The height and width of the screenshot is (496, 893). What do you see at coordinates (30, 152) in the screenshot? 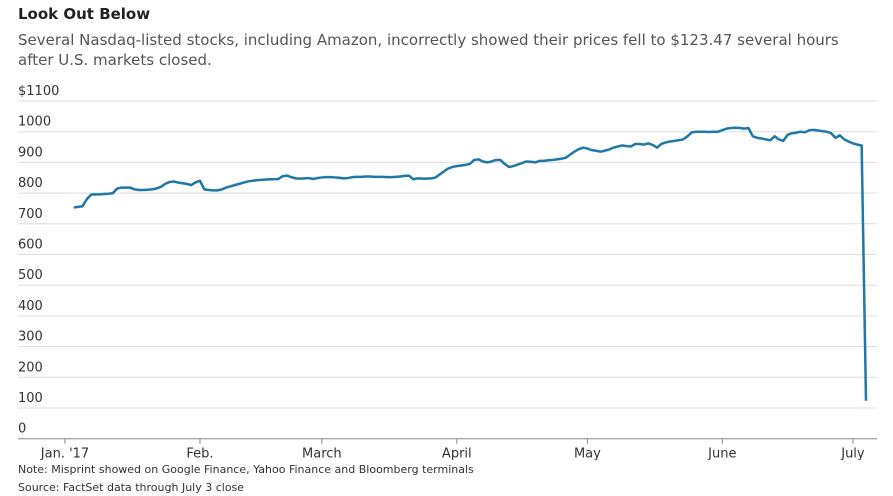
I see `y-tick-label: 900` at bounding box center [30, 152].